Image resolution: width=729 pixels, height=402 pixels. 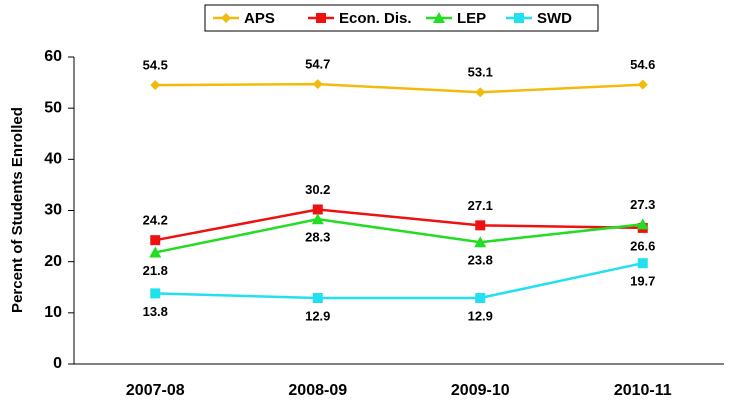 I want to click on data-label: 53.1, so click(x=480, y=72).